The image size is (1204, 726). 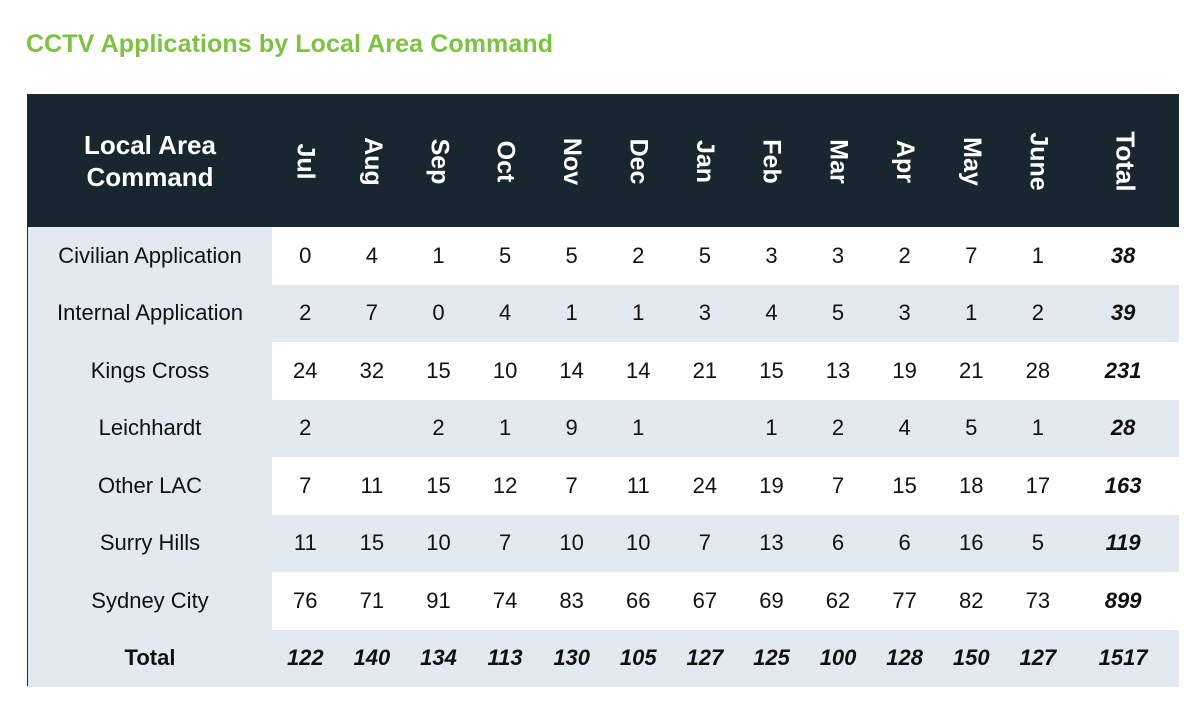 I want to click on header-month-label: Dec, so click(x=638, y=161).